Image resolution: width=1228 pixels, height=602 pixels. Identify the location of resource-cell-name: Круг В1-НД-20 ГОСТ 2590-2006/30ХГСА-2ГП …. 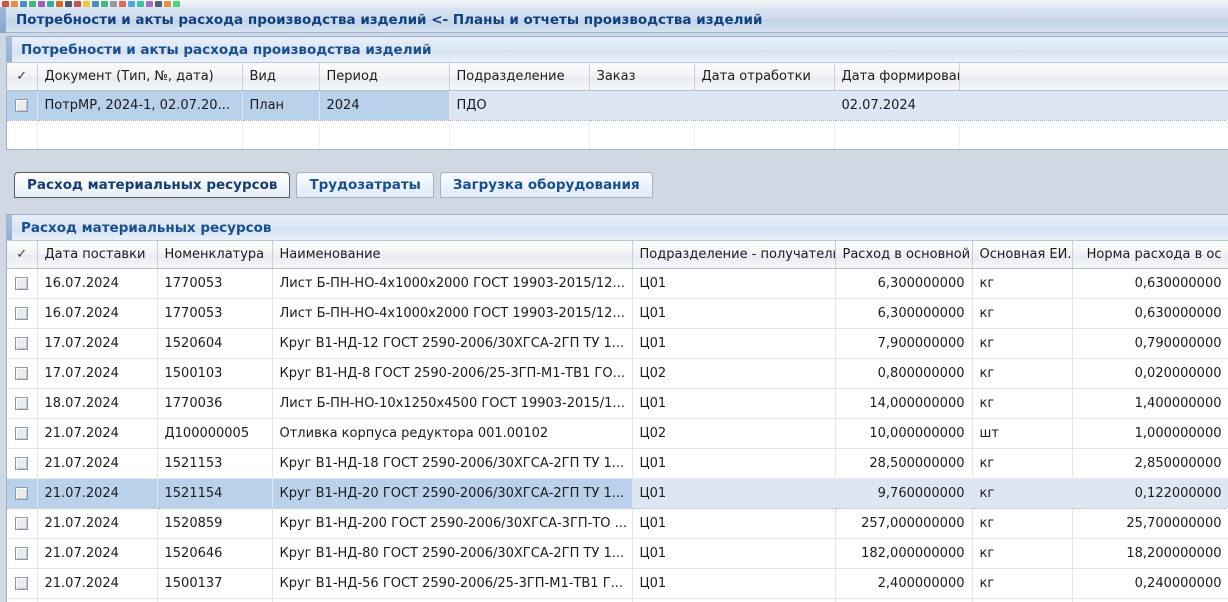
(452, 493).